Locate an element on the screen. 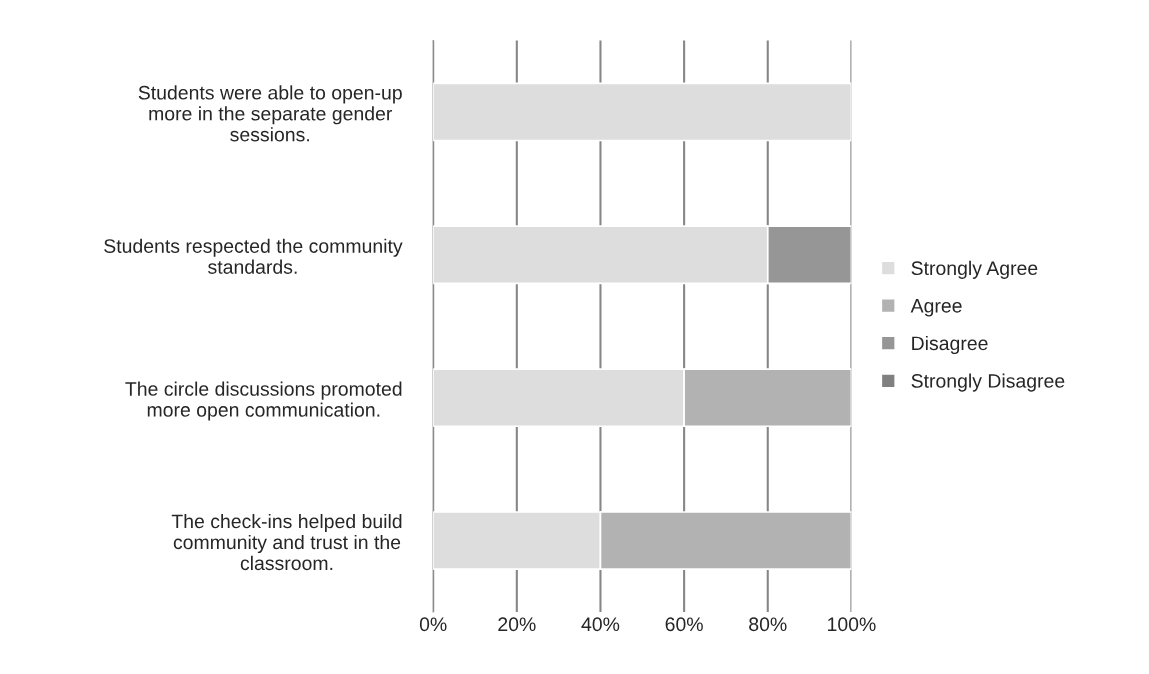  bar is located at coordinates (642, 112).